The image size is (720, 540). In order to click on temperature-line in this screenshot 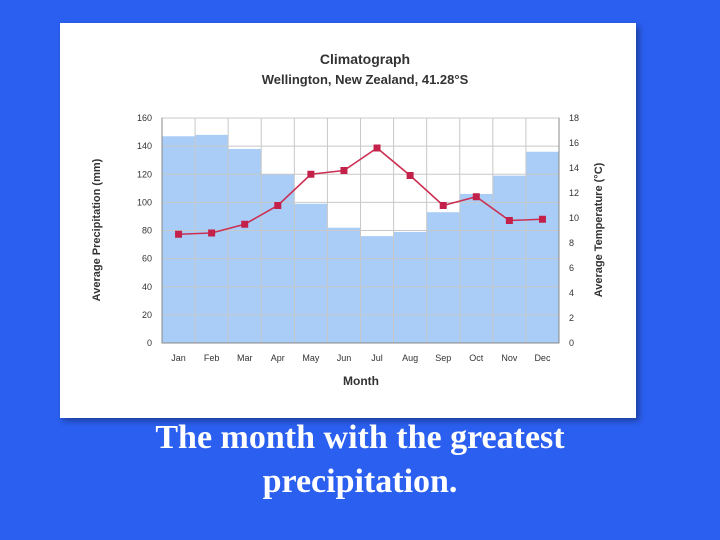, I will do `click(360, 191)`.